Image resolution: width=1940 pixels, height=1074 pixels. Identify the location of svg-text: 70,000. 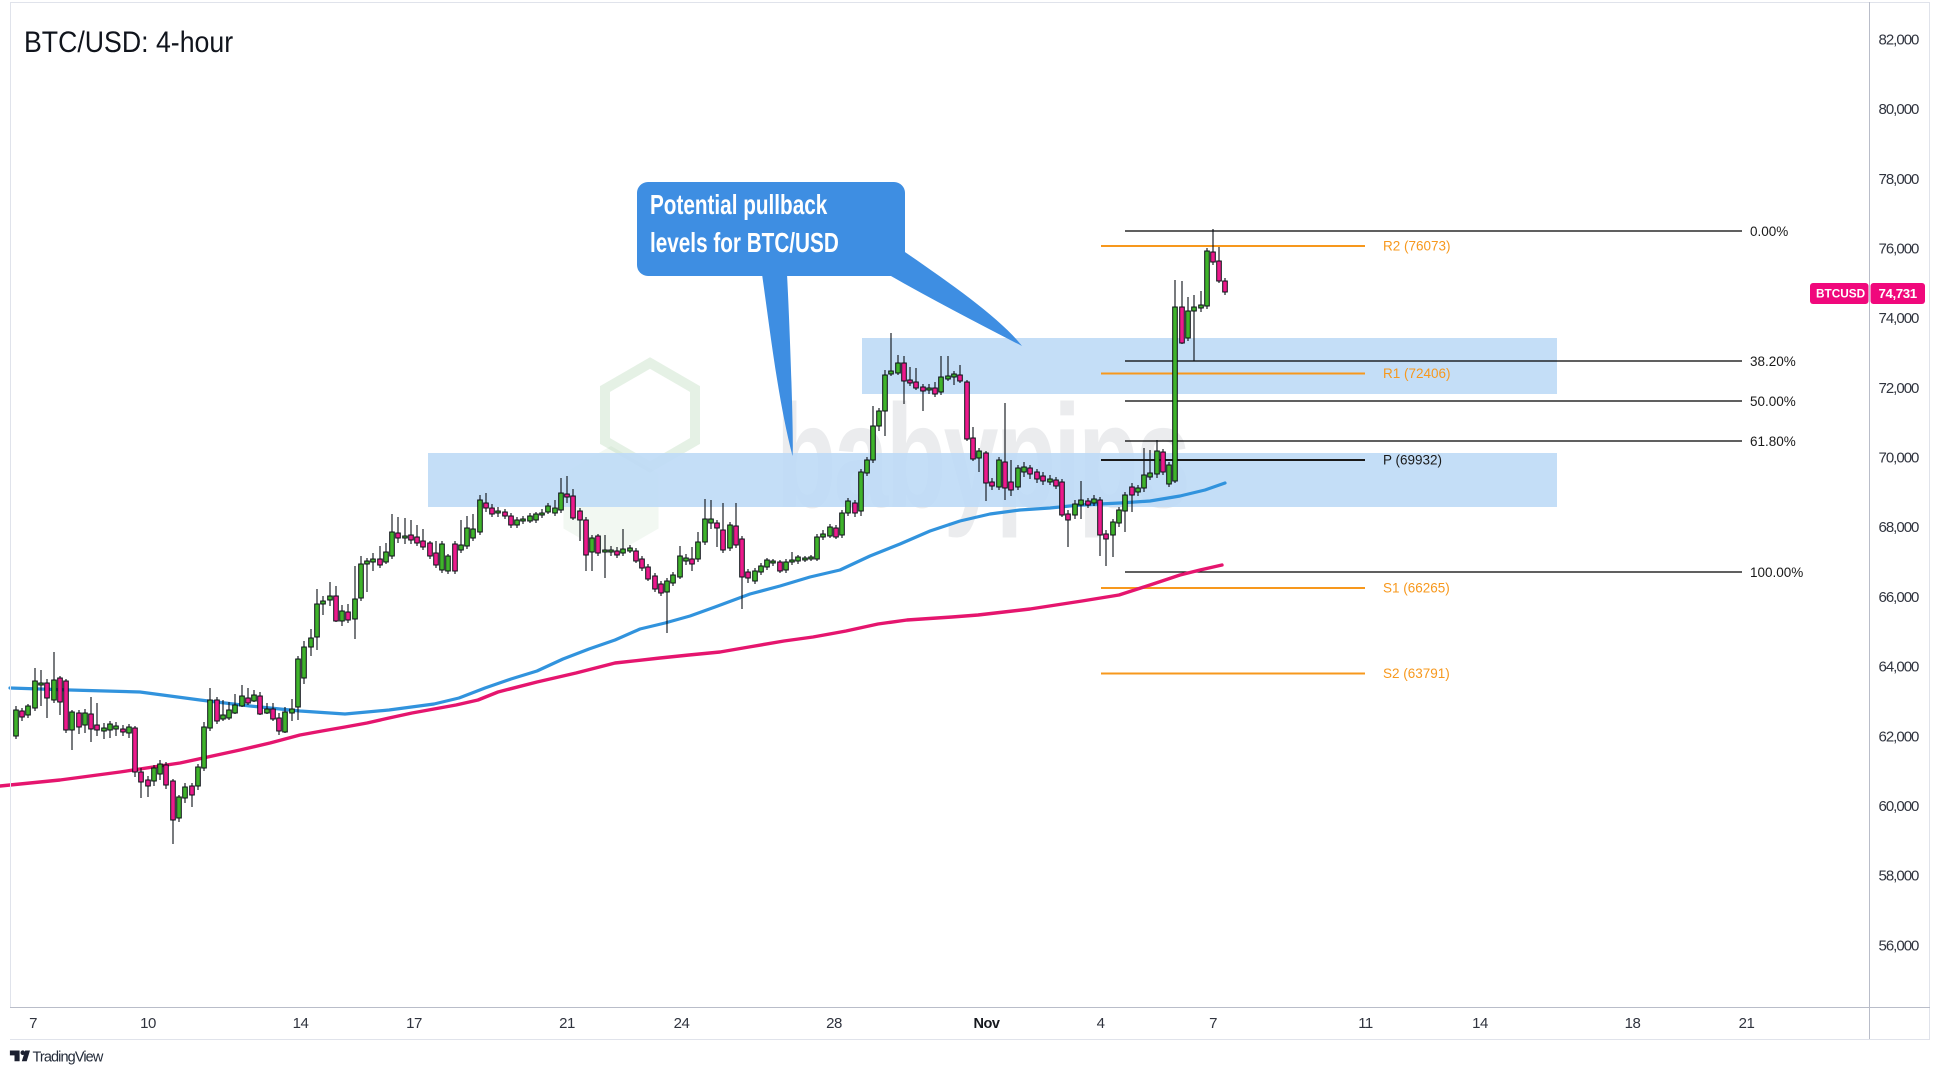
(1899, 458).